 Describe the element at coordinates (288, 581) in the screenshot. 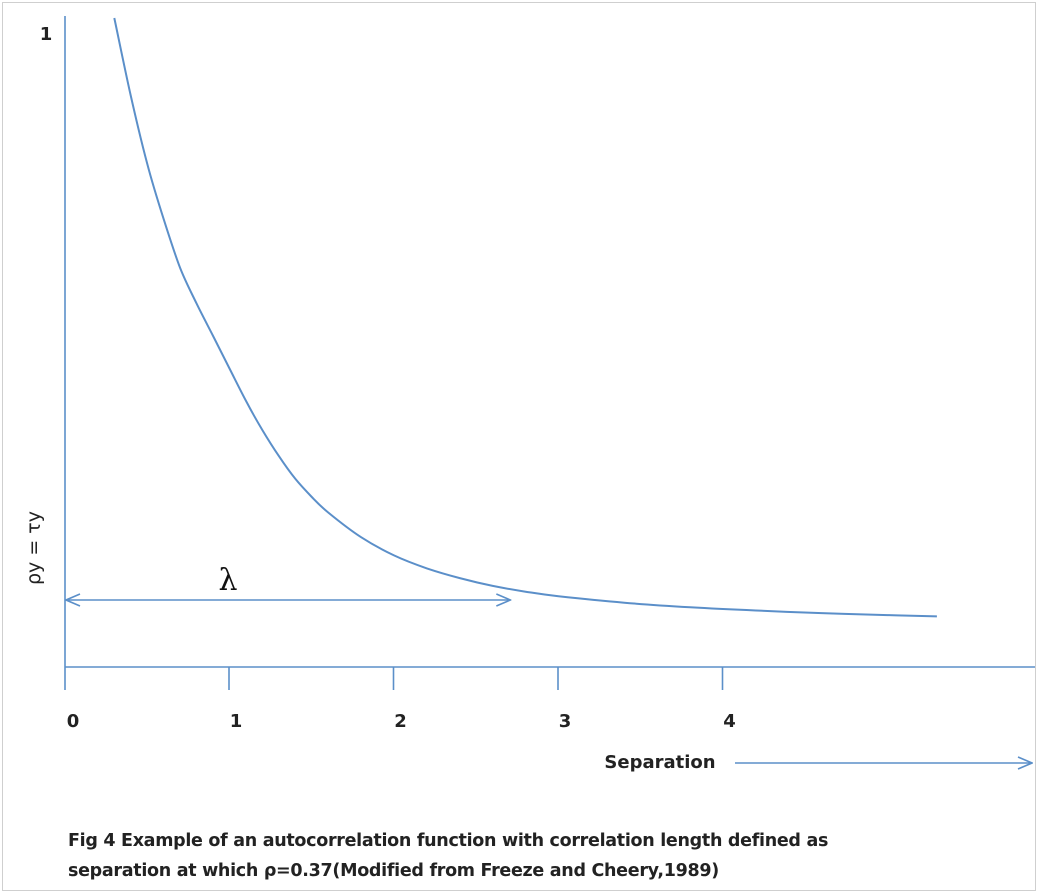

I see `lambda-annotation: λ` at that location.